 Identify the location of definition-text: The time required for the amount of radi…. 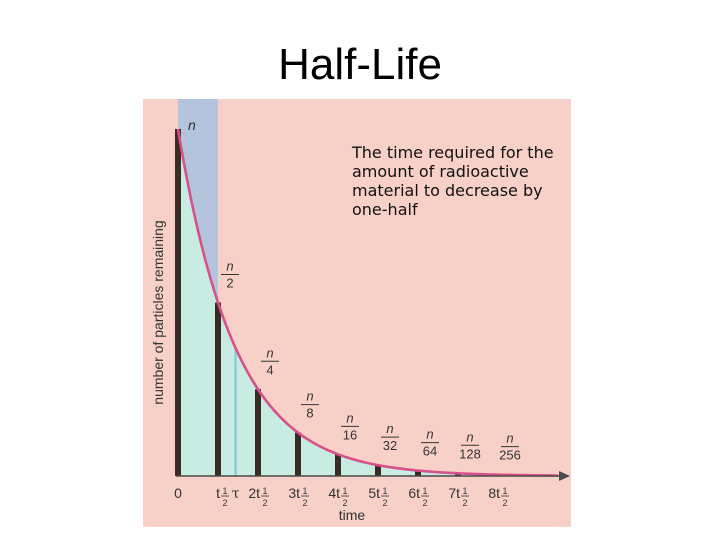
(453, 181).